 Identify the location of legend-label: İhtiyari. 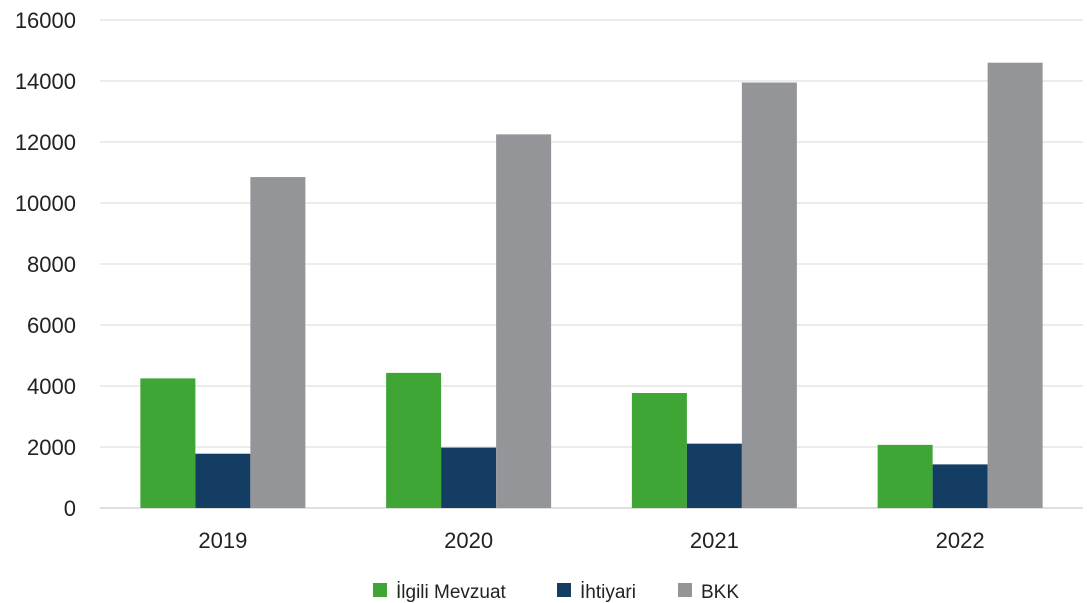
(608, 592).